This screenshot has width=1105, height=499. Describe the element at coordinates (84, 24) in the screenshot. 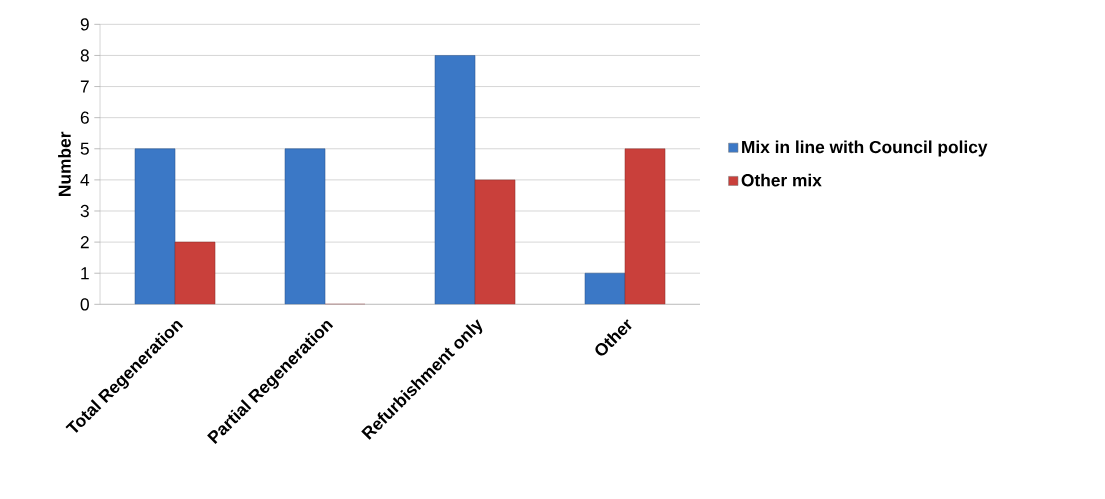

I see `y-tick-label: 9` at that location.